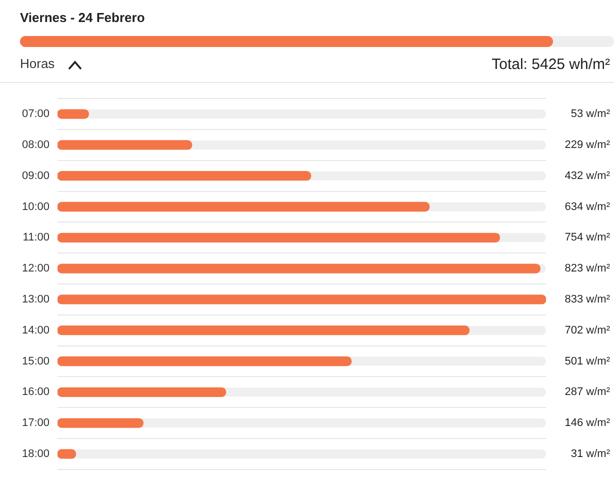 Image resolution: width=614 pixels, height=484 pixels. I want to click on y-tick-label: 13:00, so click(36, 299).